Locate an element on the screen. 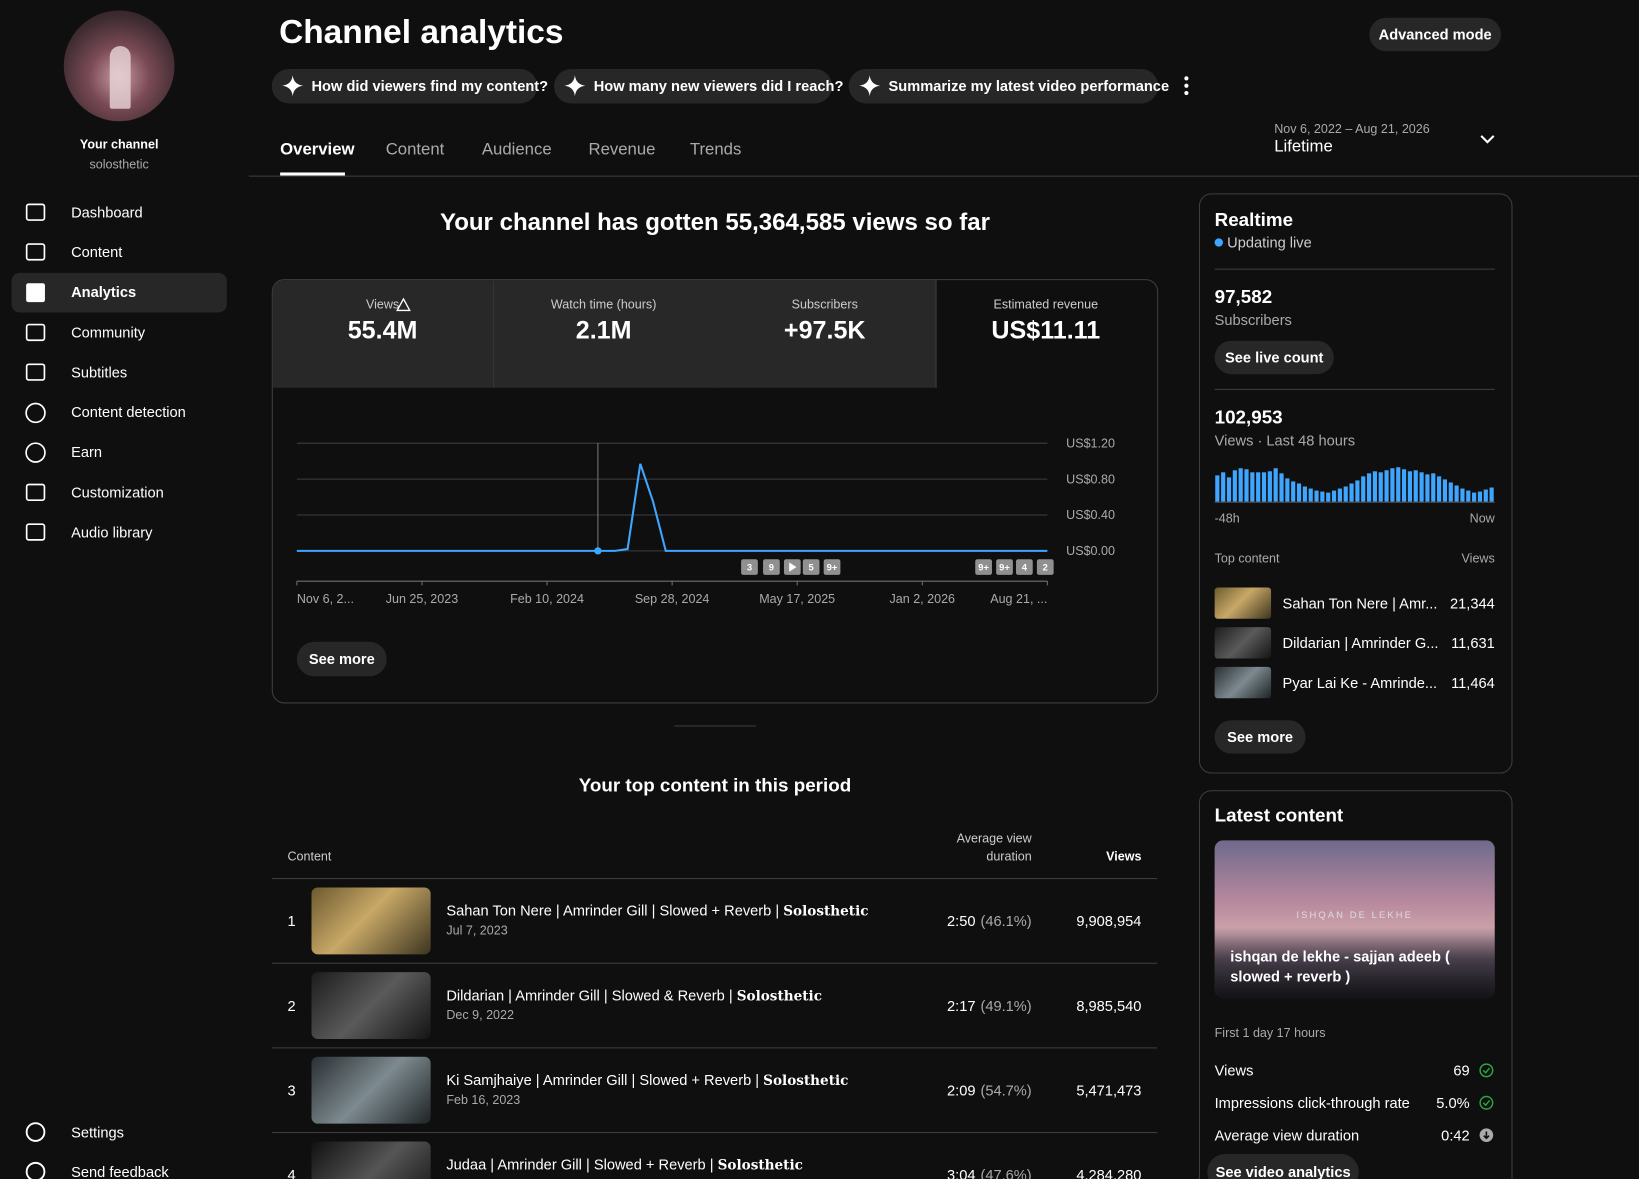 Image resolution: width=1639 pixels, height=1179 pixels. views-count: 102,953 is located at coordinates (1248, 417).